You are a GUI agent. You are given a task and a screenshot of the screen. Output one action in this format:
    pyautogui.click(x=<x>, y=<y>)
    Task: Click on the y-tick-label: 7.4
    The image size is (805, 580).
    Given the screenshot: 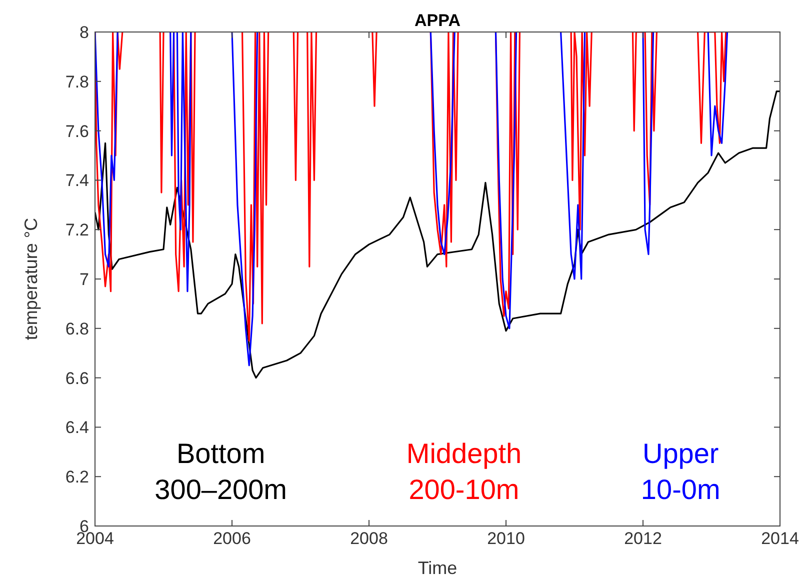 What is the action you would take?
    pyautogui.click(x=77, y=180)
    